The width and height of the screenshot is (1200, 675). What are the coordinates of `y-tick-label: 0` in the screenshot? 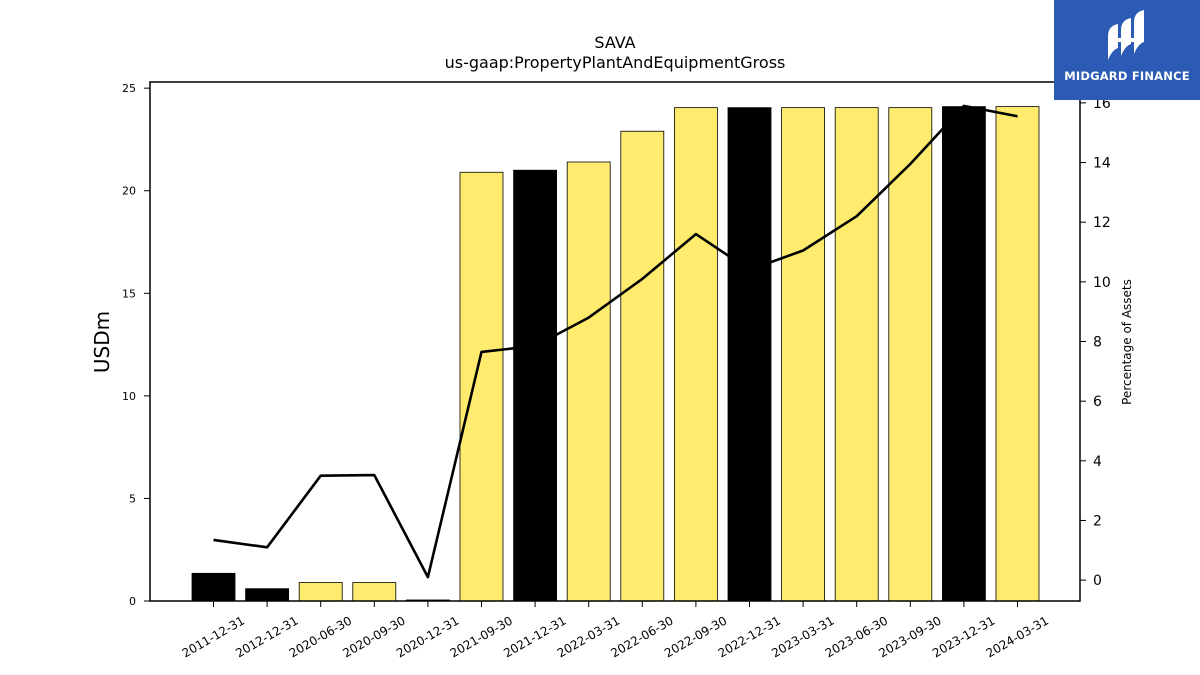 It's located at (132, 601).